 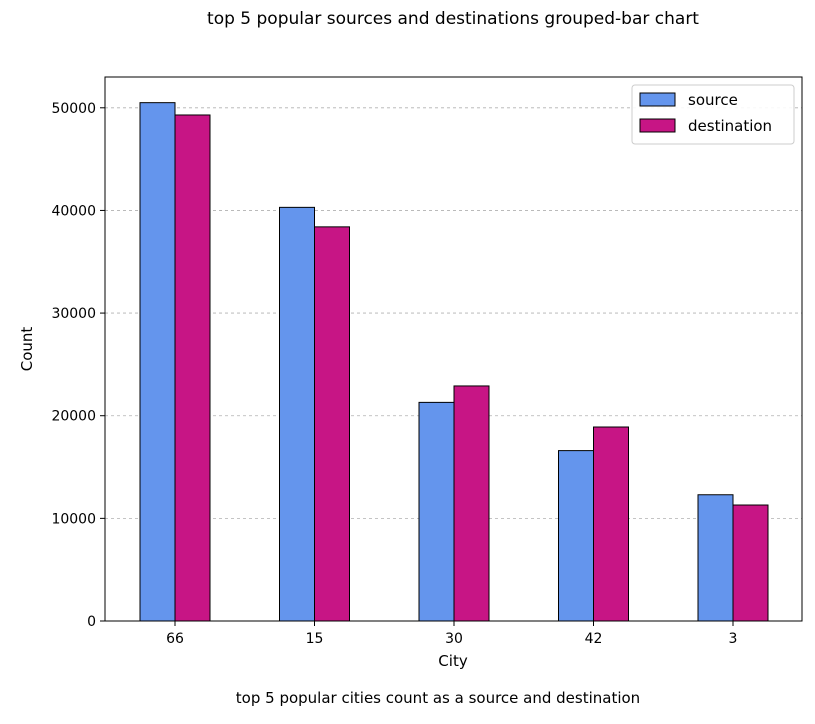 I want to click on legend-swatch-source, so click(x=657, y=99).